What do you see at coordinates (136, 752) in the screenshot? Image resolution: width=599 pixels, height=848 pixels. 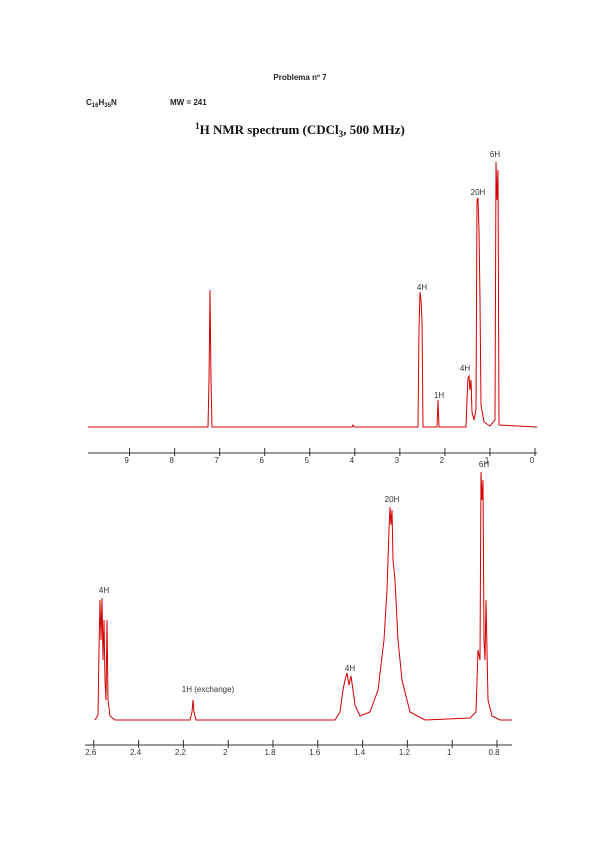 I see `tick-label: 2.4` at bounding box center [136, 752].